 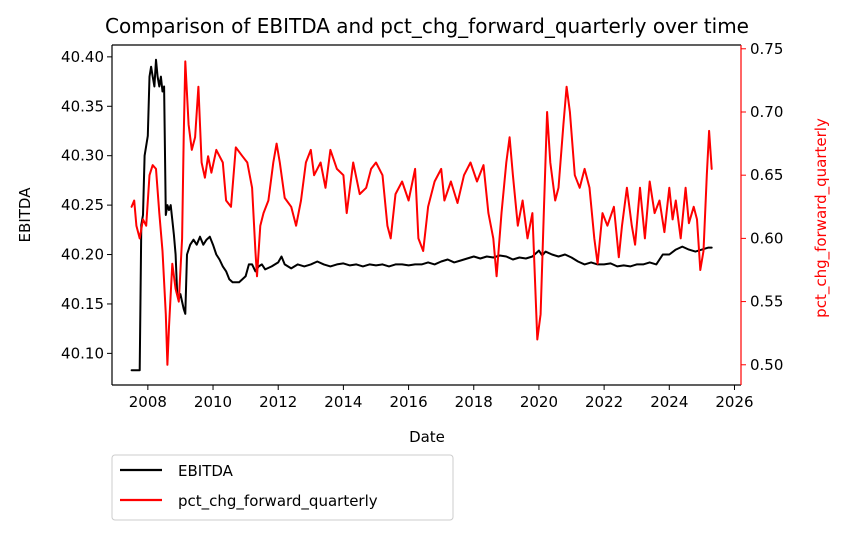 I want to click on y-right-tick-label: 0.60, so click(x=766, y=238).